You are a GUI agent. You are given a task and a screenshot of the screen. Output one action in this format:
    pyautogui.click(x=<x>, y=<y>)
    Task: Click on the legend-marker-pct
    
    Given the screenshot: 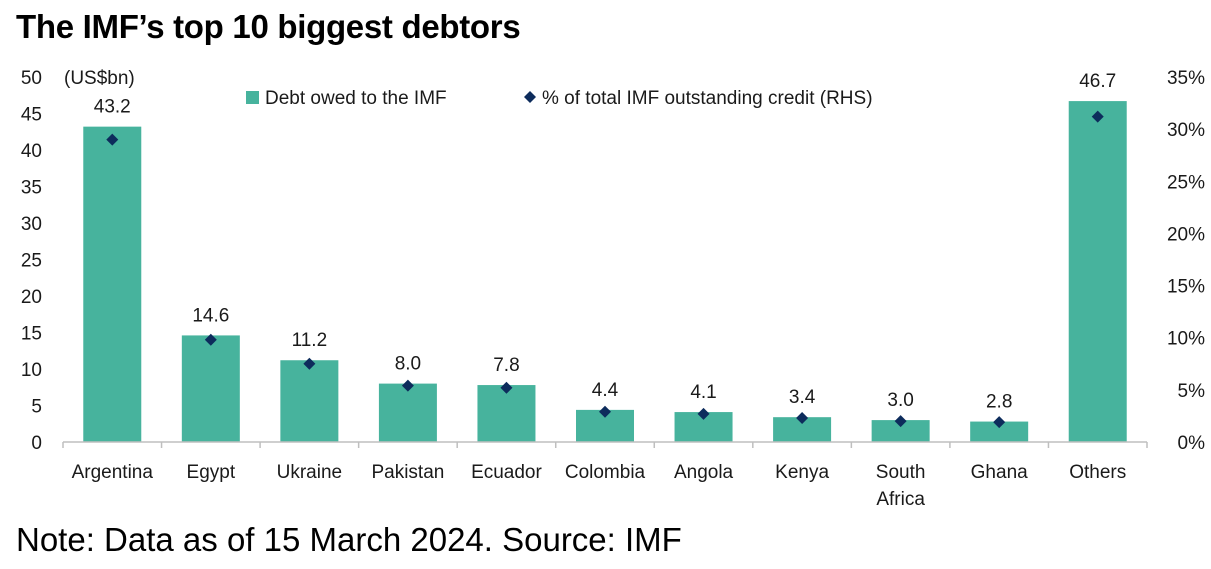 What is the action you would take?
    pyautogui.click(x=530, y=97)
    